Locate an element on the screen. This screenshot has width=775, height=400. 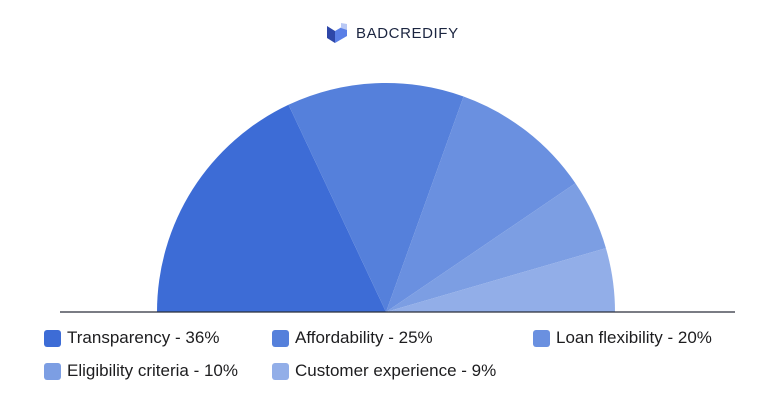
brand-name: BADCREDIFY is located at coordinates (407, 33).